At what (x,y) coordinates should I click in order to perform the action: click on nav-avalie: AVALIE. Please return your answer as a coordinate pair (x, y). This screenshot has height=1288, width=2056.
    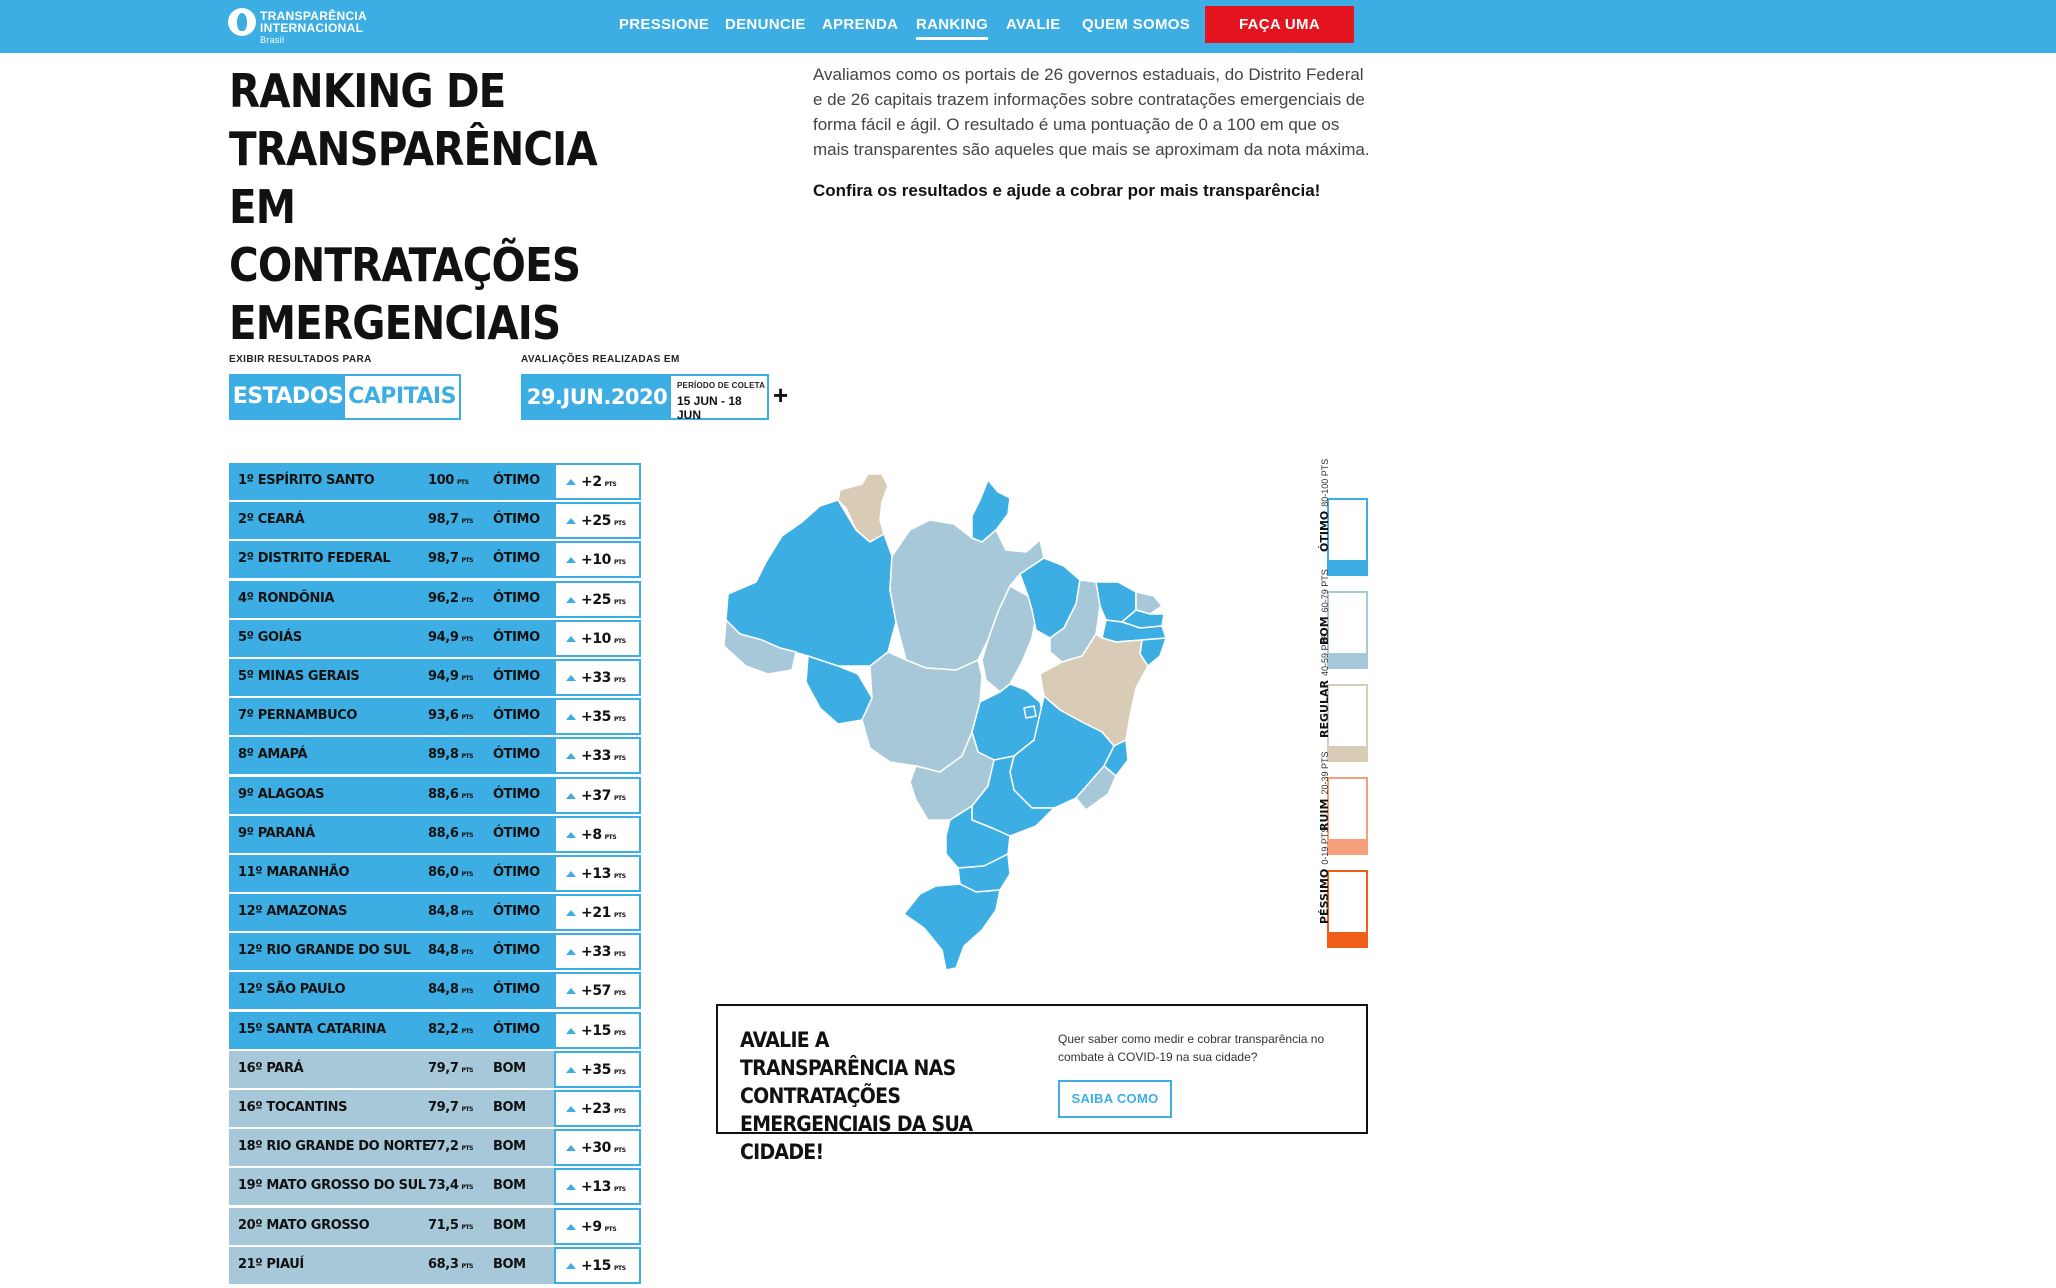
    Looking at the image, I should click on (1033, 24).